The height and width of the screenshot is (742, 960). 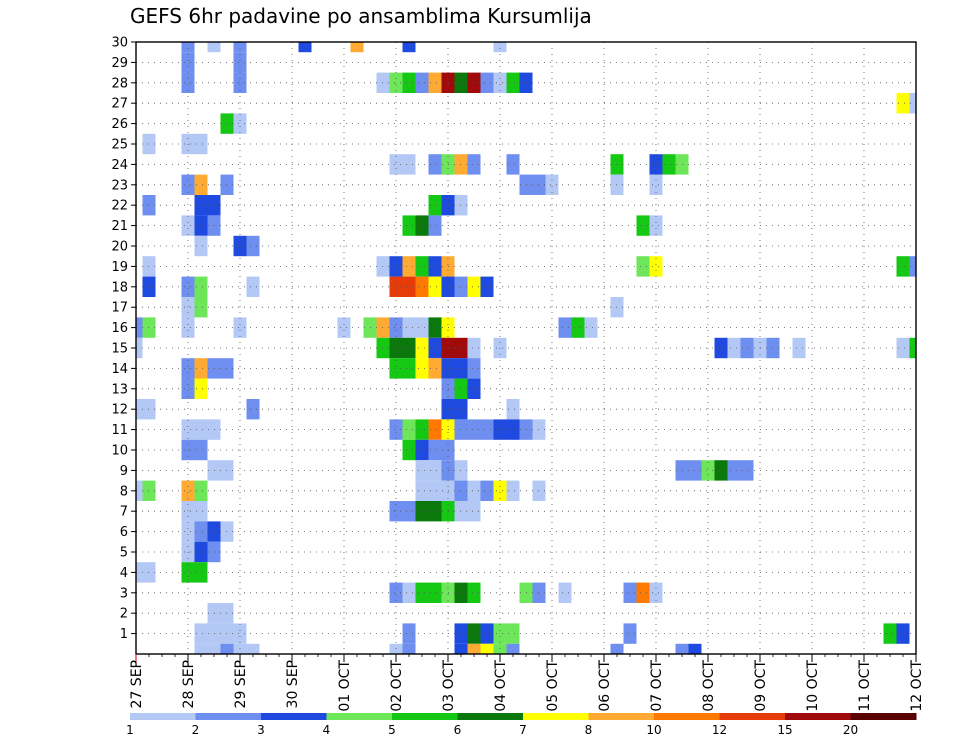 What do you see at coordinates (709, 686) in the screenshot?
I see `x-tick-label: 08 OCT` at bounding box center [709, 686].